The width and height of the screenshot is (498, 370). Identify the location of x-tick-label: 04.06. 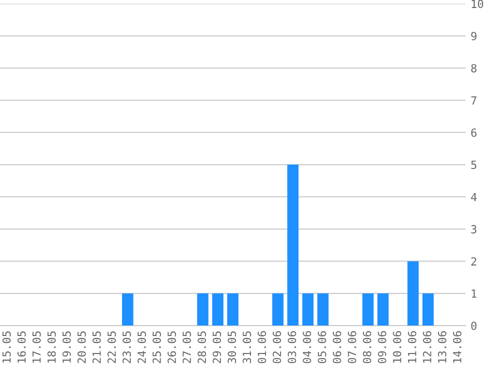
(307, 347).